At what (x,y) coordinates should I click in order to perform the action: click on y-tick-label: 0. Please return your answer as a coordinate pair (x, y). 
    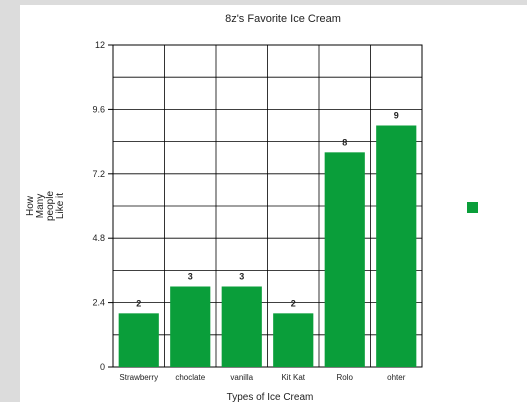
    Looking at the image, I should click on (102, 367).